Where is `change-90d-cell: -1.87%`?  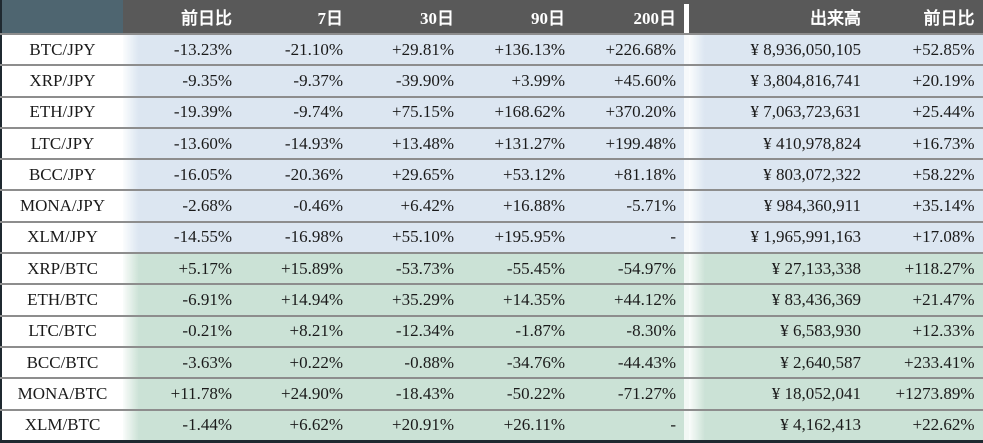 change-90d-cell: -1.87% is located at coordinates (517, 330).